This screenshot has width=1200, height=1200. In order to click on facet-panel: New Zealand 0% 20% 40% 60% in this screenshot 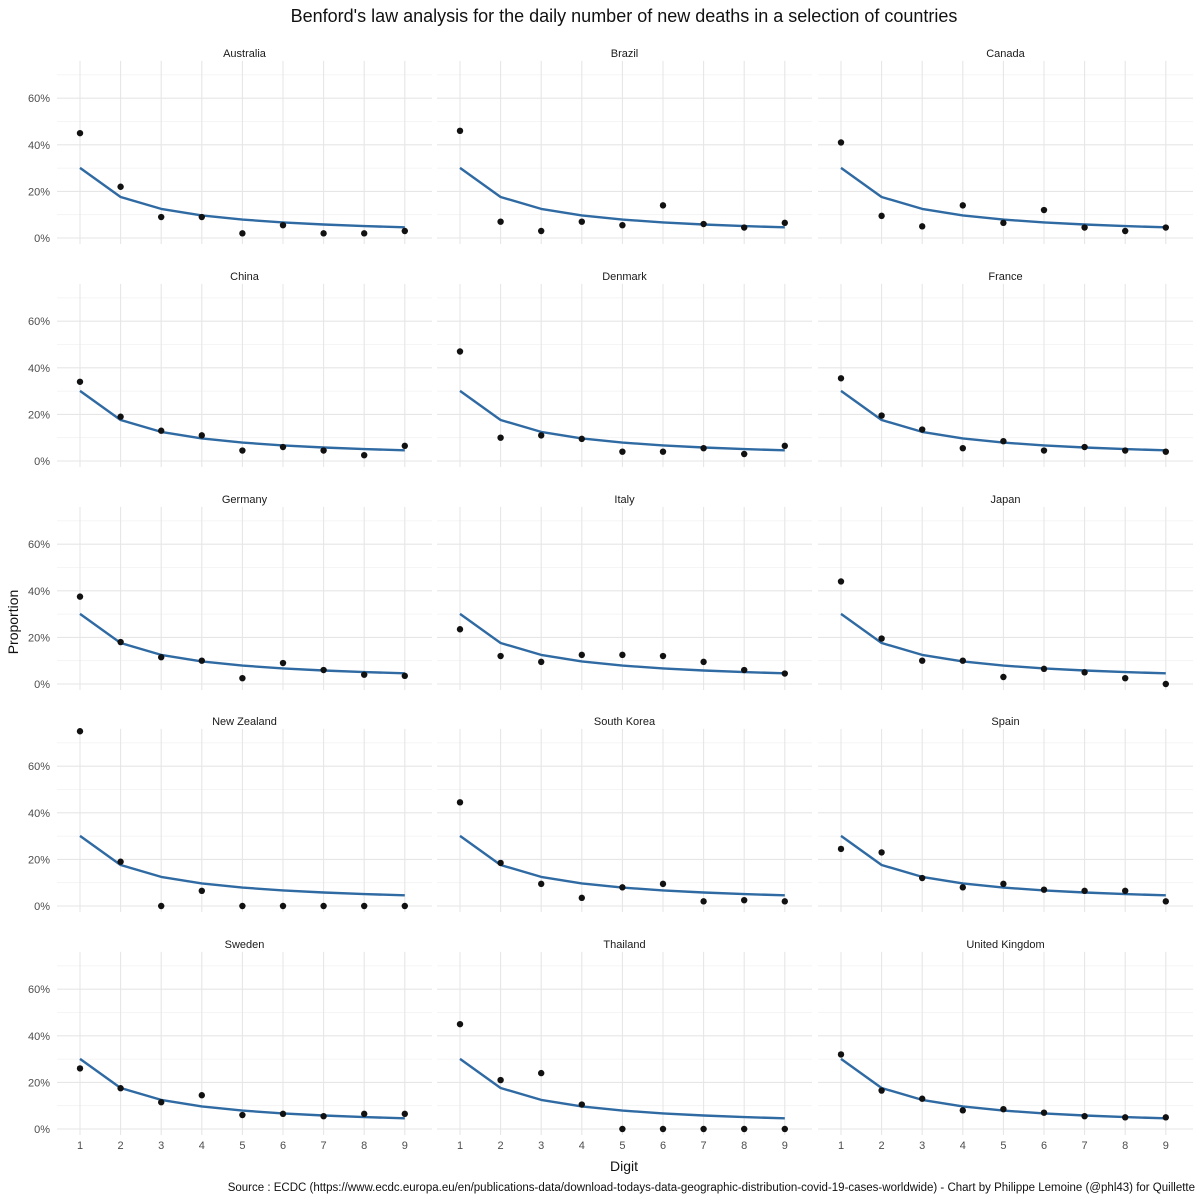, I will do `click(230, 814)`.